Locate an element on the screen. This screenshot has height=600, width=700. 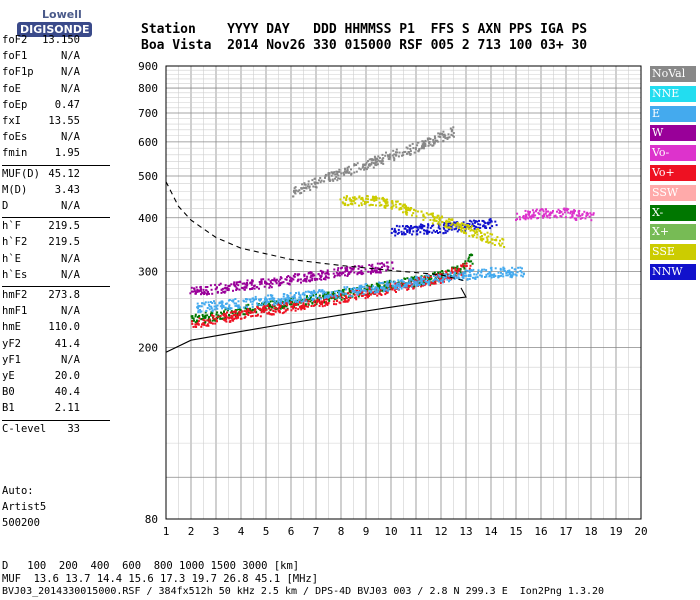
x-tick-label: 9 is located at coordinates (366, 531).